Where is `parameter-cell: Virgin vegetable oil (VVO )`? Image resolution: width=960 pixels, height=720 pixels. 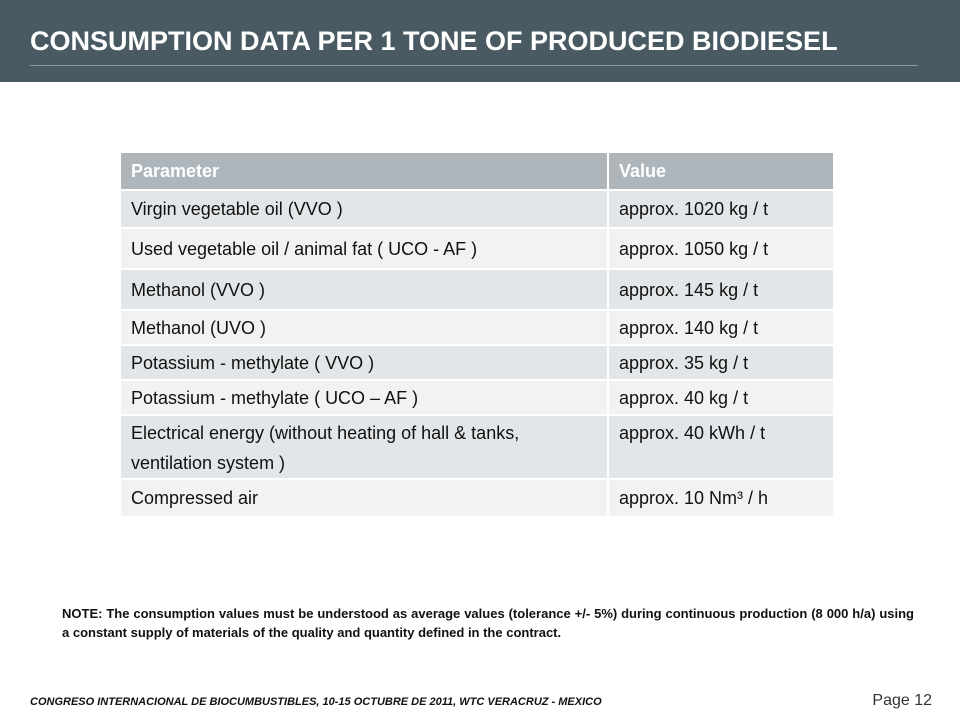
parameter-cell: Virgin vegetable oil (VVO ) is located at coordinates (365, 208).